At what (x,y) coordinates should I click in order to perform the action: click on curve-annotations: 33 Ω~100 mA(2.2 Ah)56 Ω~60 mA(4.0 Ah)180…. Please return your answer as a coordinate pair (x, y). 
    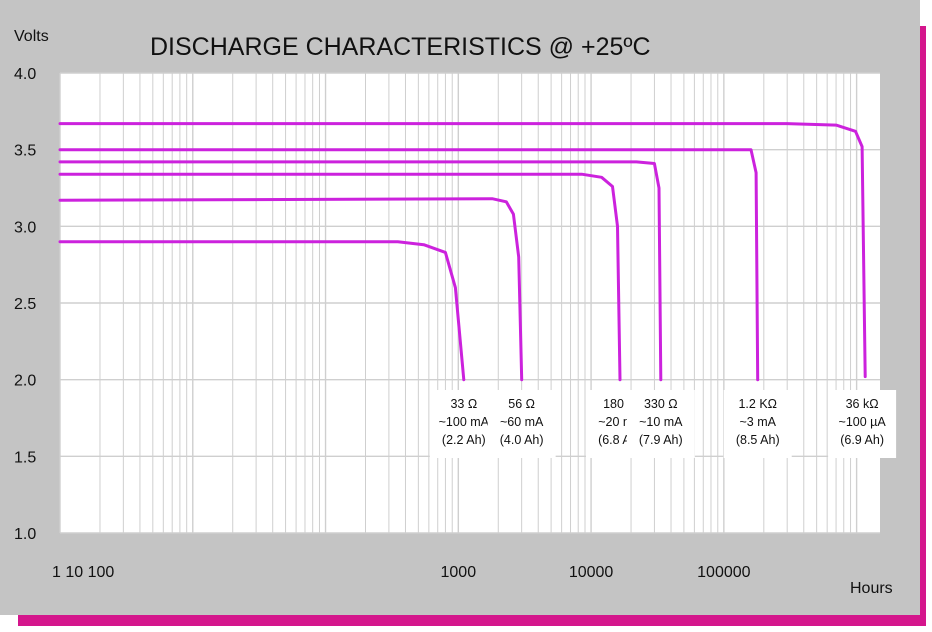
    Looking at the image, I should click on (663, 424).